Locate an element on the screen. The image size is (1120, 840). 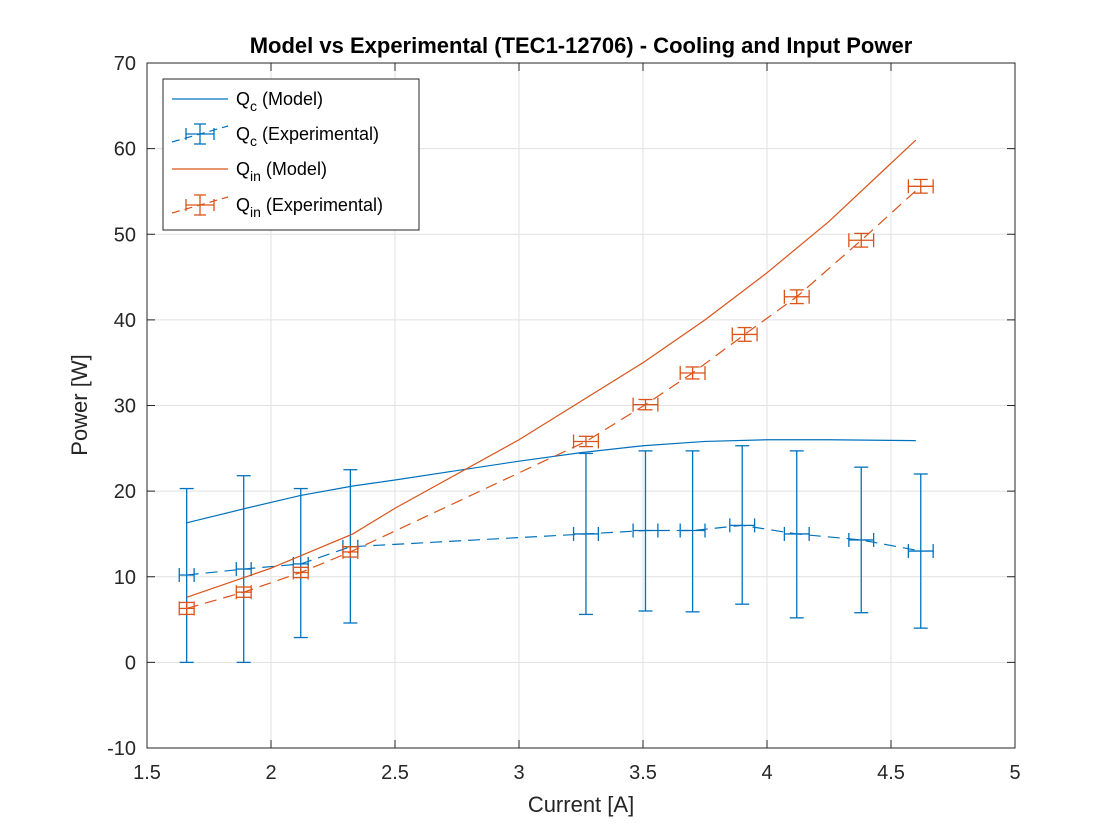
y-tick-label: 0 is located at coordinates (130, 663).